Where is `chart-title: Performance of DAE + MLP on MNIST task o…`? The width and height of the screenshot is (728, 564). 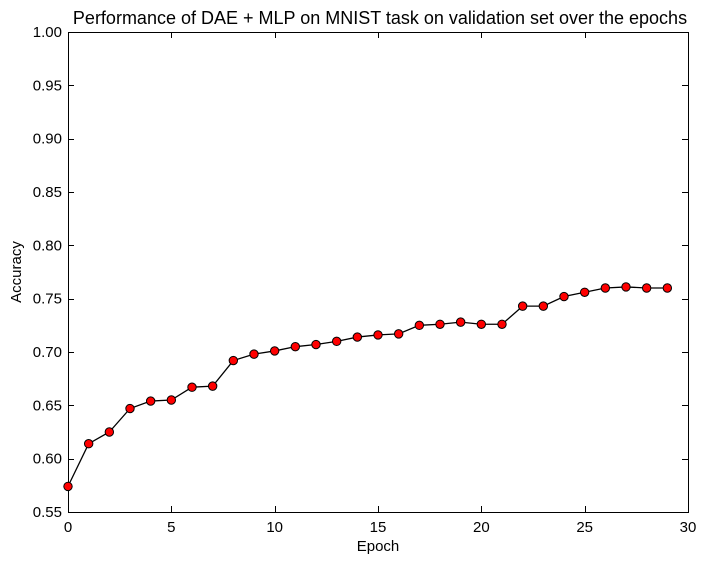
chart-title: Performance of DAE + MLP on MNIST task o… is located at coordinates (380, 18).